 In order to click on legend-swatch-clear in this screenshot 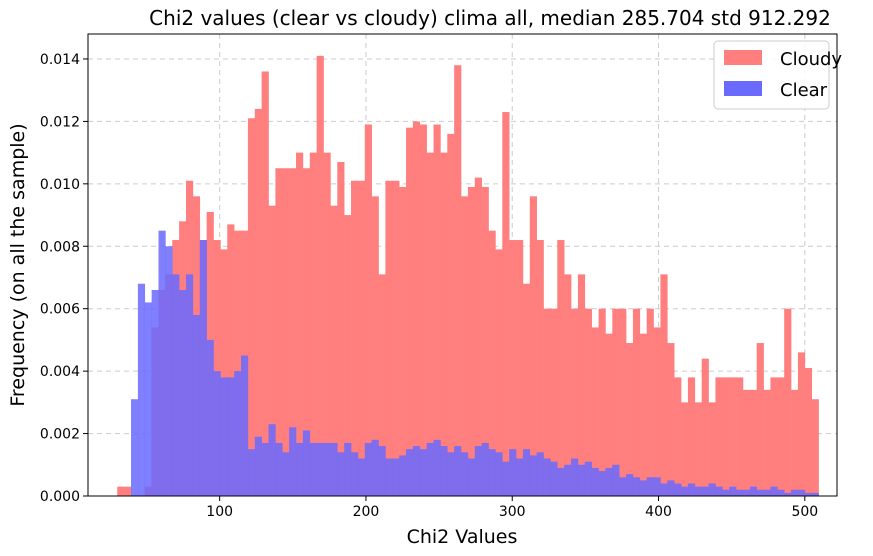, I will do `click(743, 88)`.